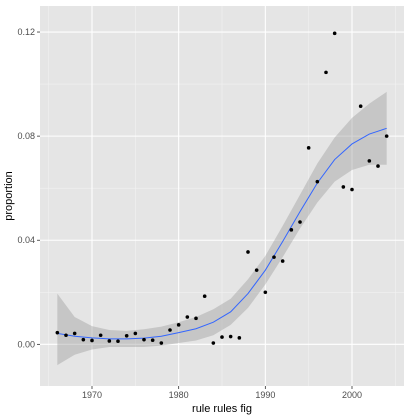 This screenshot has height=420, width=420. Describe the element at coordinates (9, 196) in the screenshot. I see `y-axis-title: proportion` at that location.